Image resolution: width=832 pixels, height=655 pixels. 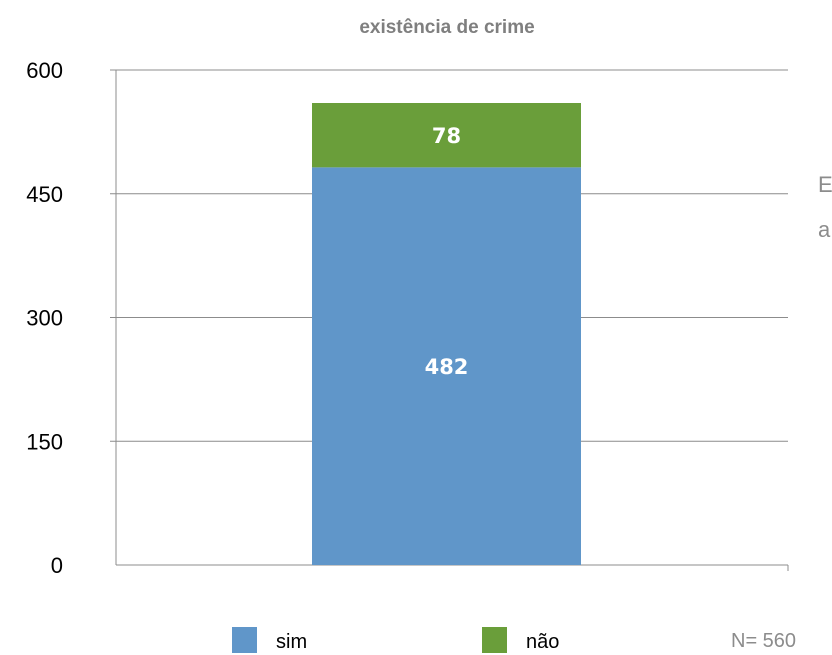 I want to click on y-tick-label: 300, so click(x=44, y=318).